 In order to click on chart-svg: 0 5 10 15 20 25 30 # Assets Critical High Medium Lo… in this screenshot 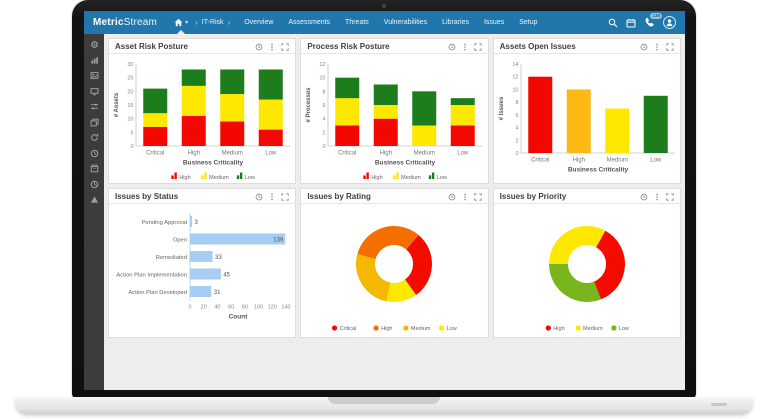, I will do `click(202, 121)`.